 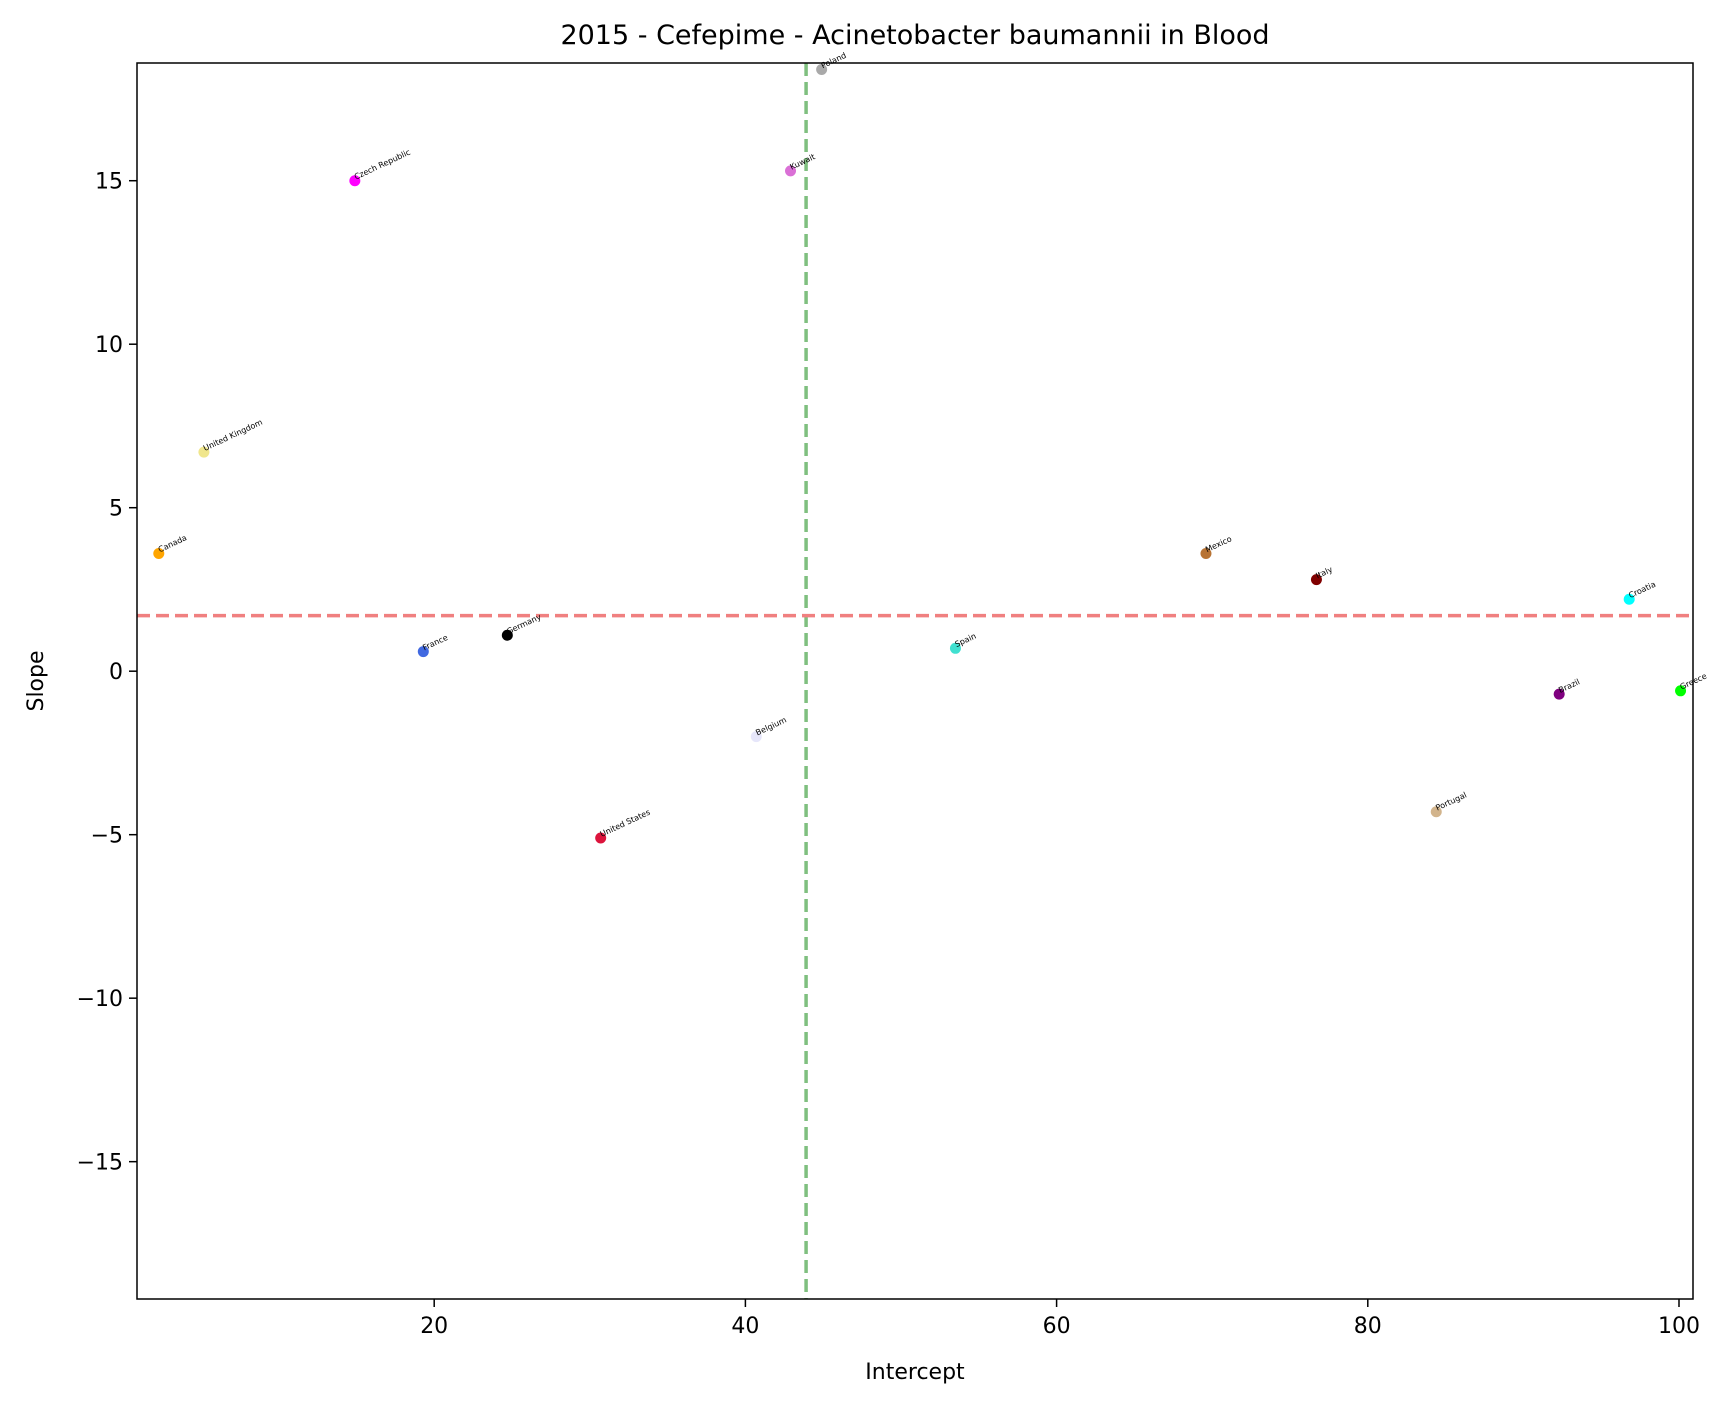 I want to click on y-tick-label: −10, so click(x=100, y=999).